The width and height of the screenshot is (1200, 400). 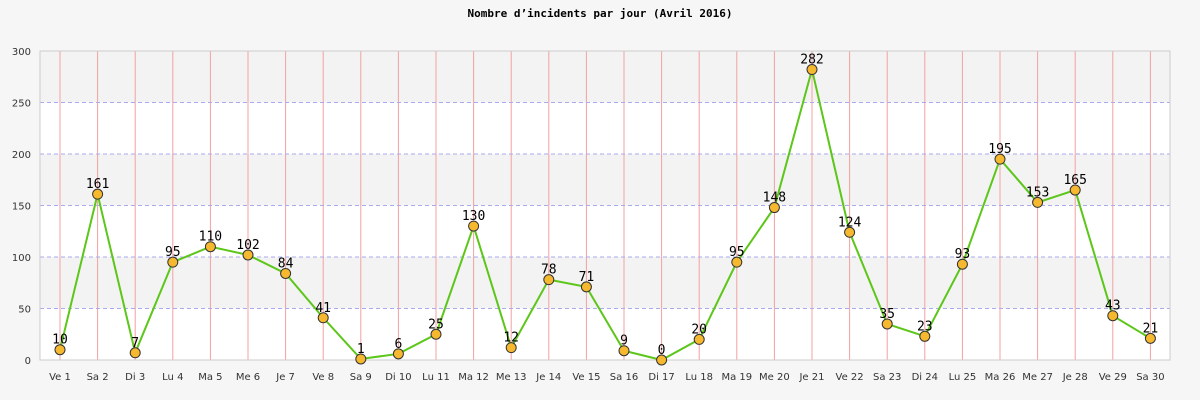 I want to click on x-tick-label: Ve 1, so click(x=60, y=377).